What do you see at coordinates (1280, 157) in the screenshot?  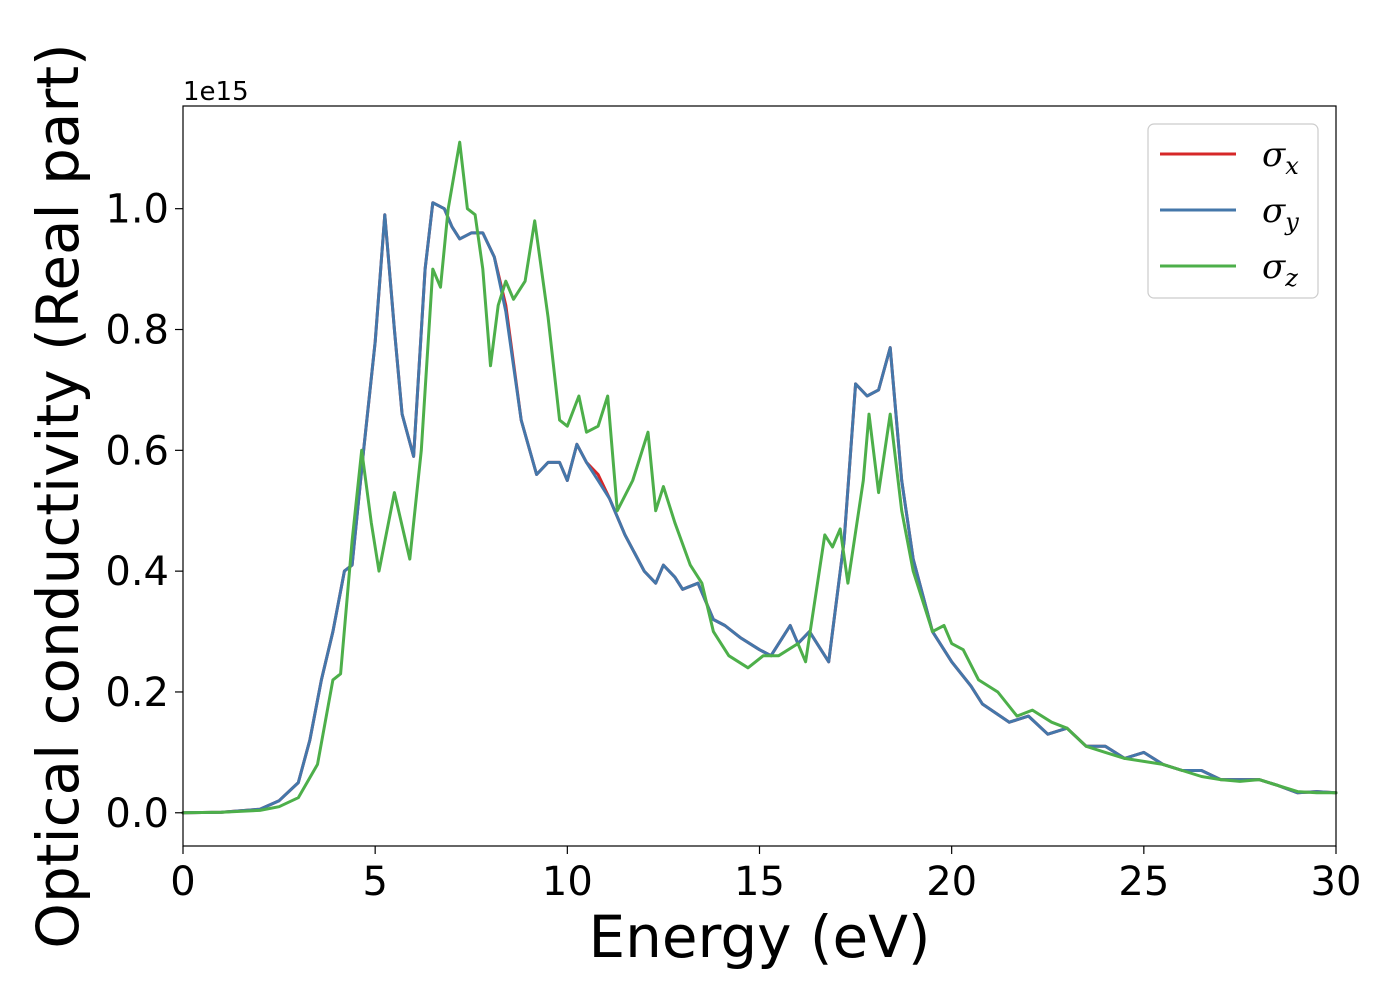 I see `legend-label-sigma-x: σx` at bounding box center [1280, 157].